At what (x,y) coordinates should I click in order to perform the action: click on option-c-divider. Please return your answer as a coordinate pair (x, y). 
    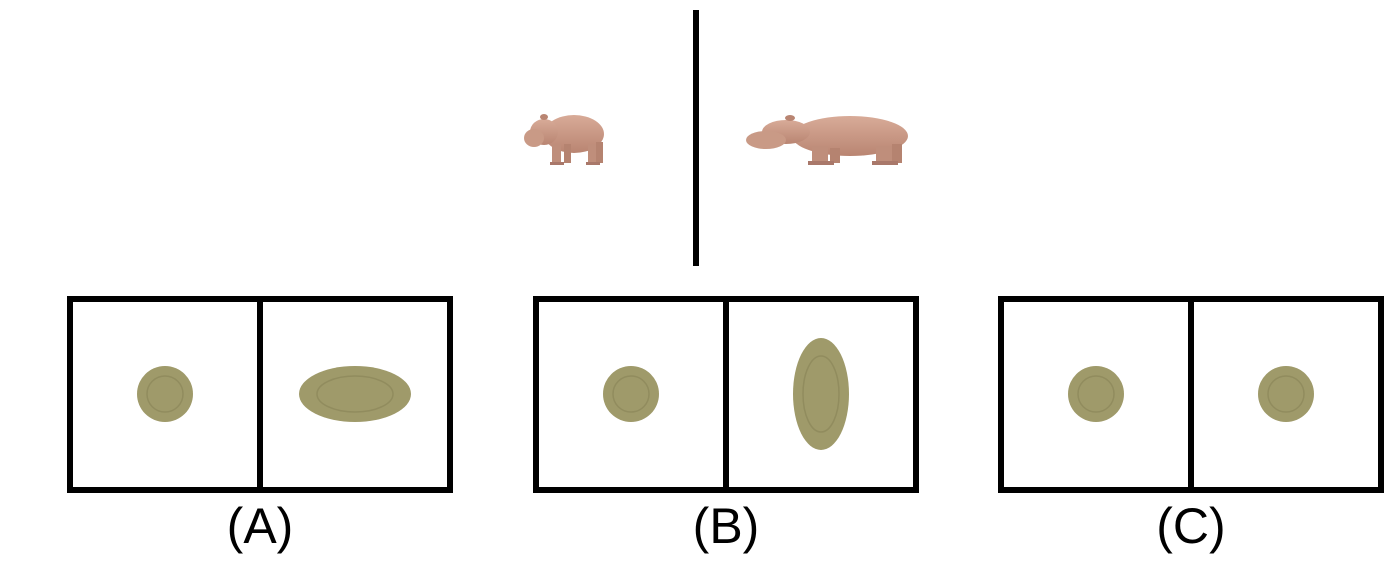
    Looking at the image, I should click on (1191, 394).